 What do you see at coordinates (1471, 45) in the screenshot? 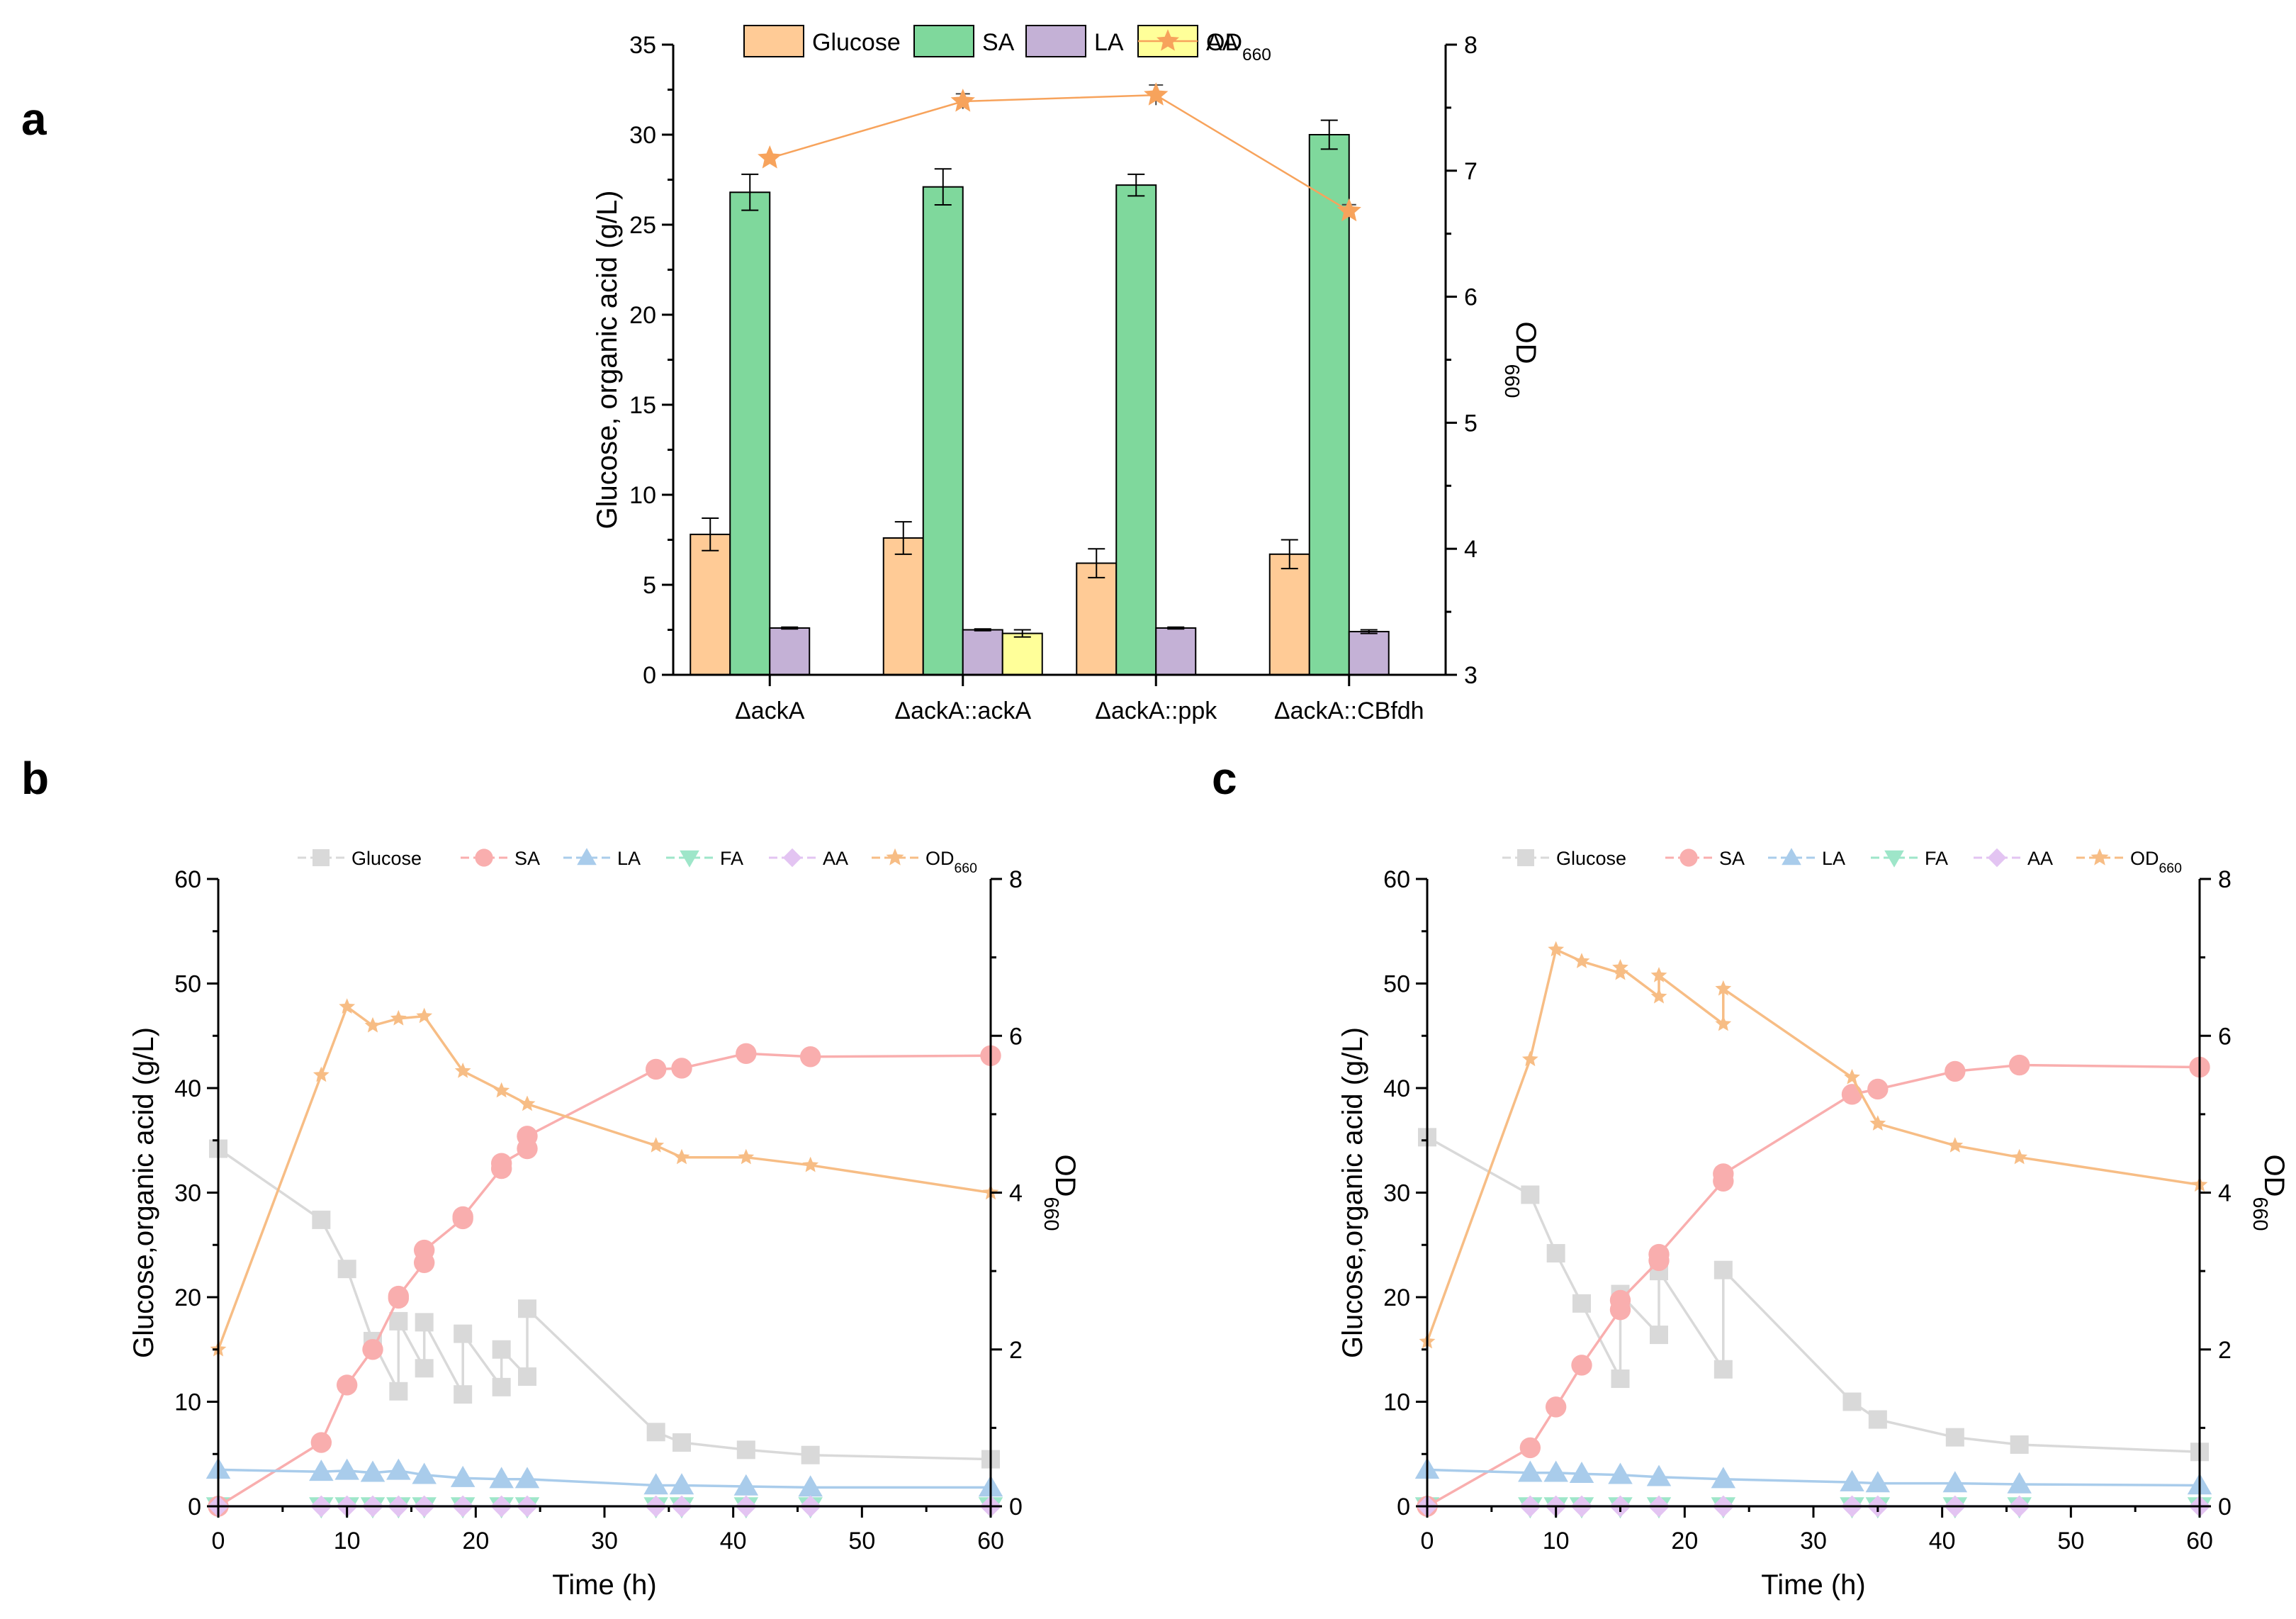
I see `y2-tick-label-5: 8` at bounding box center [1471, 45].